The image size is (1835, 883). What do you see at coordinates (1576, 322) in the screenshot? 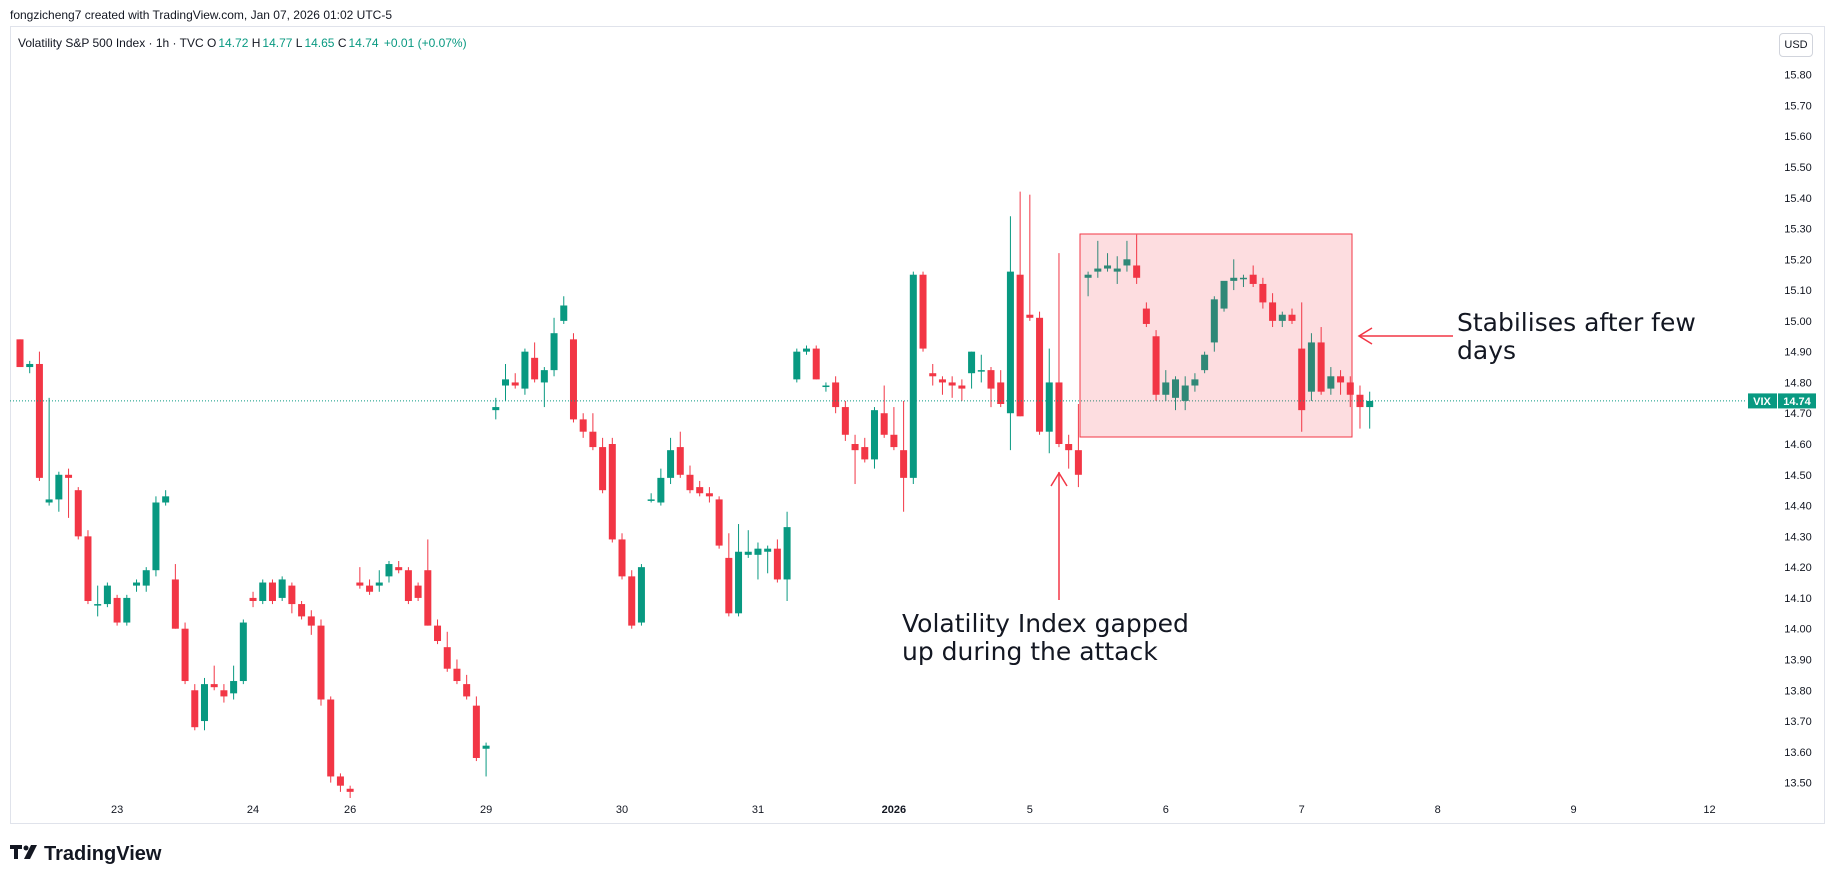
I see `box-note-line1: Stabilises after few` at bounding box center [1576, 322].